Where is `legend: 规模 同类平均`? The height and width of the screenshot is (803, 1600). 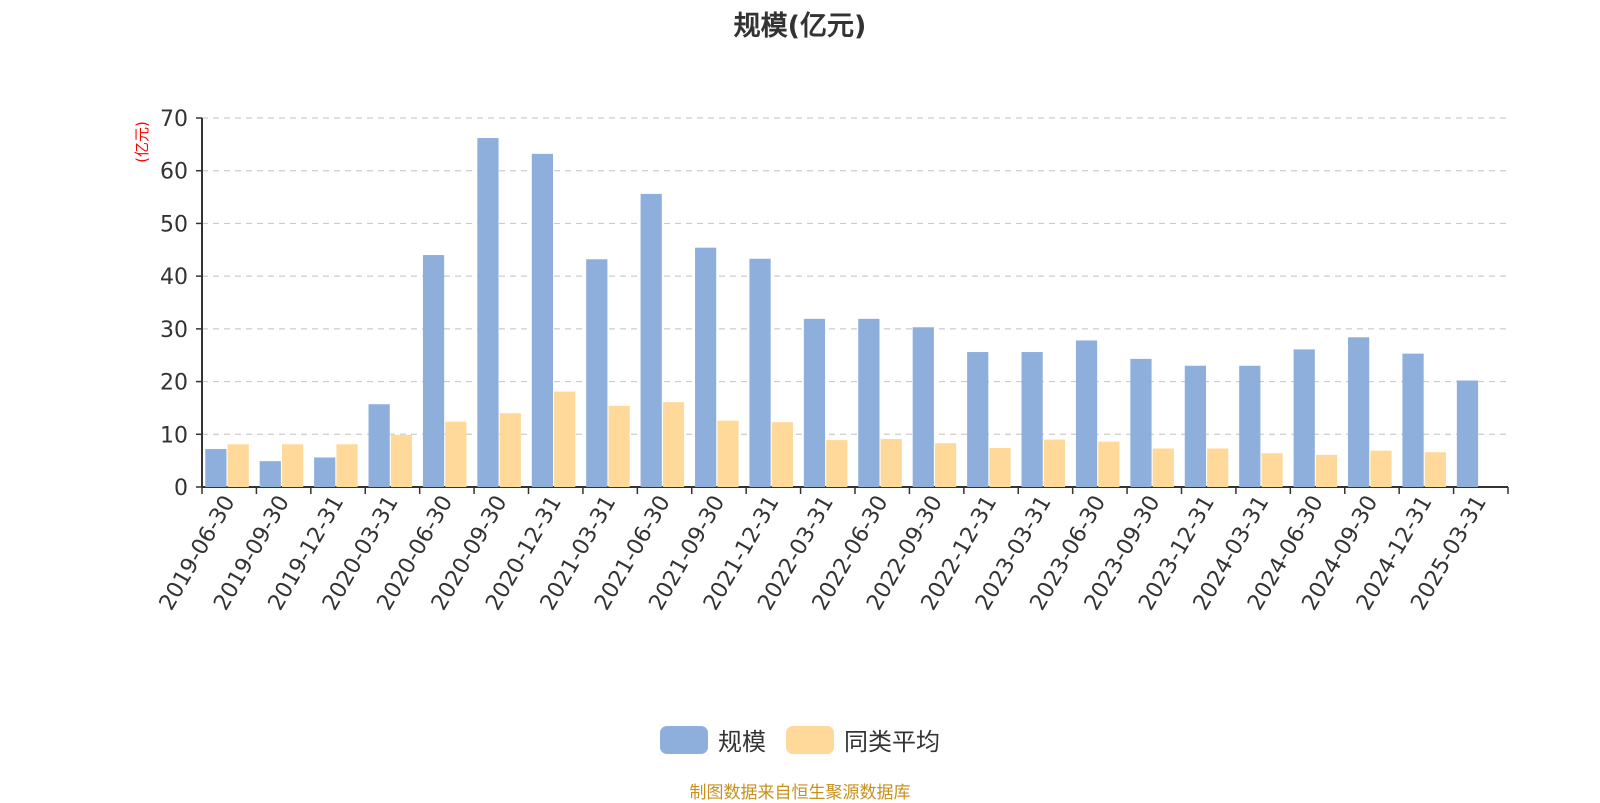 legend: 规模 同类平均 is located at coordinates (800, 739).